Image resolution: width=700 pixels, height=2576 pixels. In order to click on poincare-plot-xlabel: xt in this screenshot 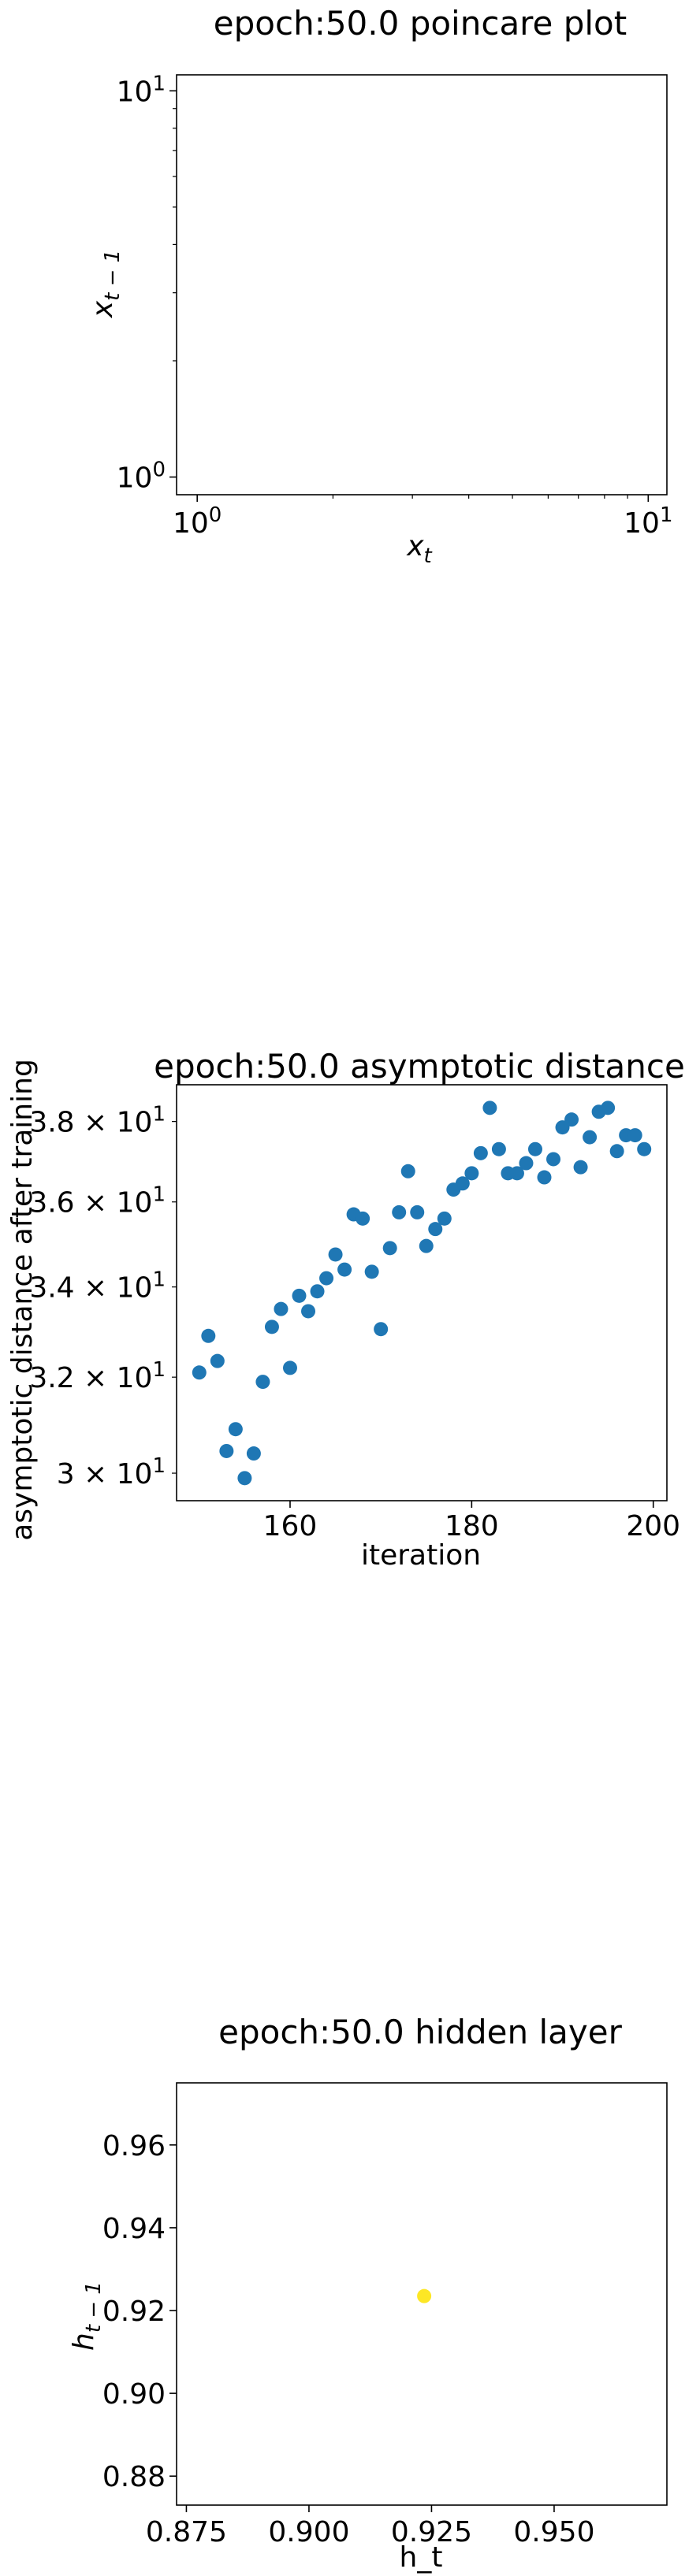, I will do `click(419, 549)`.